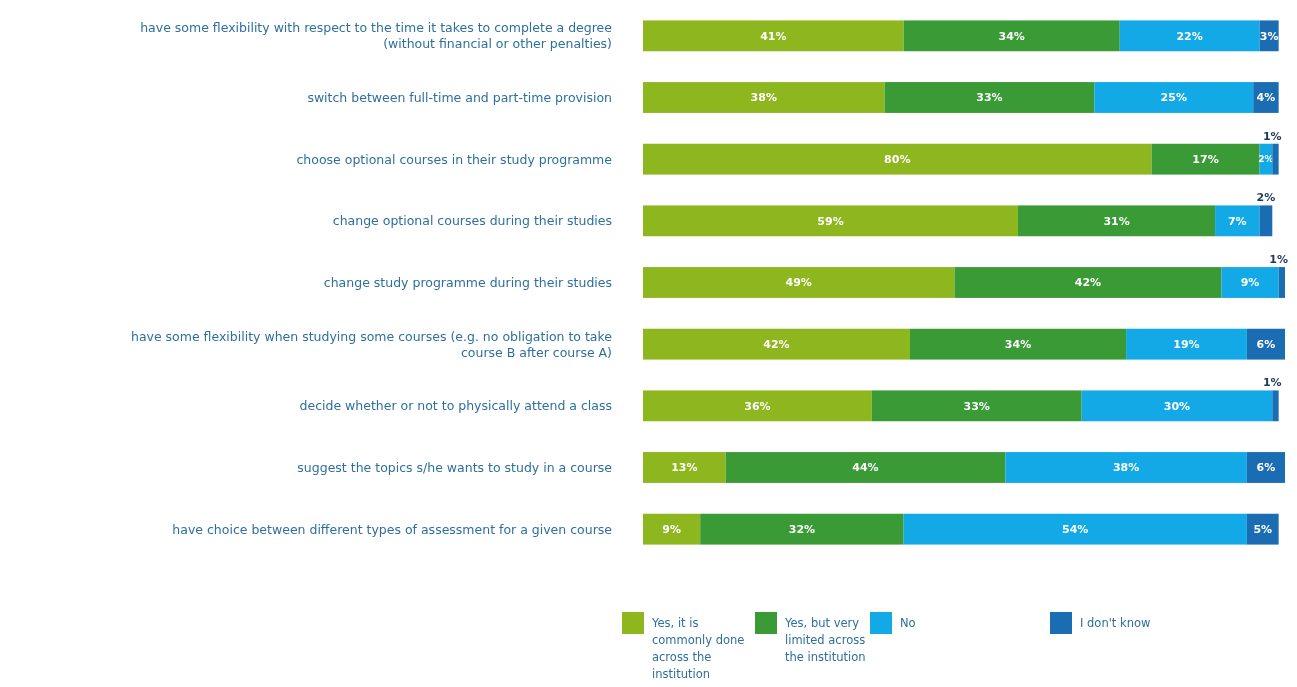  Describe the element at coordinates (454, 159) in the screenshot. I see `y-tick-label: choose optional courses in their study programme` at that location.